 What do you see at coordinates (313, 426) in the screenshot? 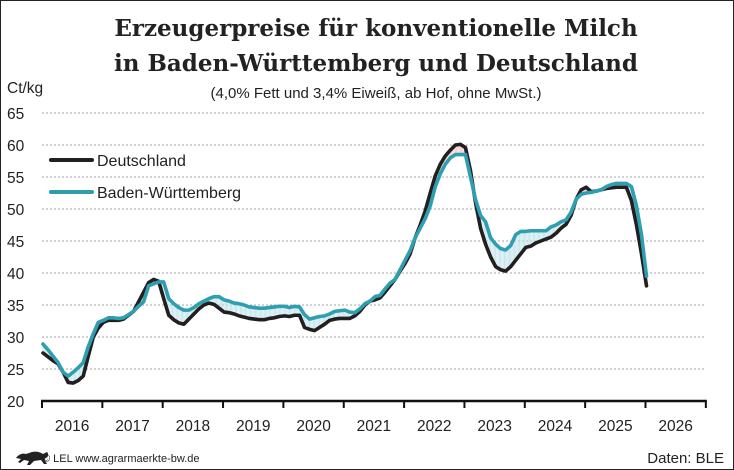
I see `x-tick-label: 2020` at bounding box center [313, 426].